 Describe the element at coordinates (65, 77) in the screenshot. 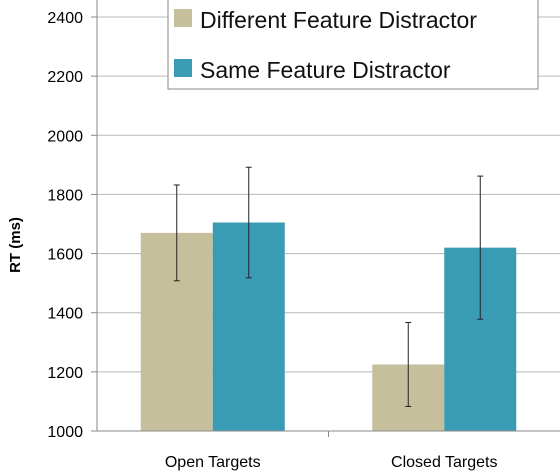

I see `y-tick-label: 2200` at that location.